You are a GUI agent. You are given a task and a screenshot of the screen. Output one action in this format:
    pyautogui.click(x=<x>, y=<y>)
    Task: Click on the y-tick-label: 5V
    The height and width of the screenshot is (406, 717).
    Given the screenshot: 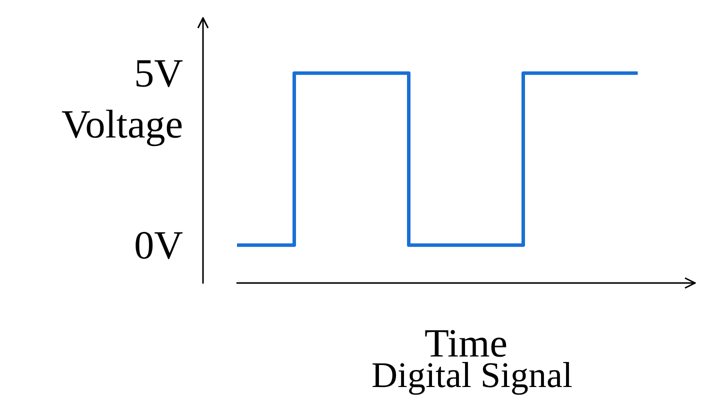 What is the action you would take?
    pyautogui.click(x=159, y=73)
    